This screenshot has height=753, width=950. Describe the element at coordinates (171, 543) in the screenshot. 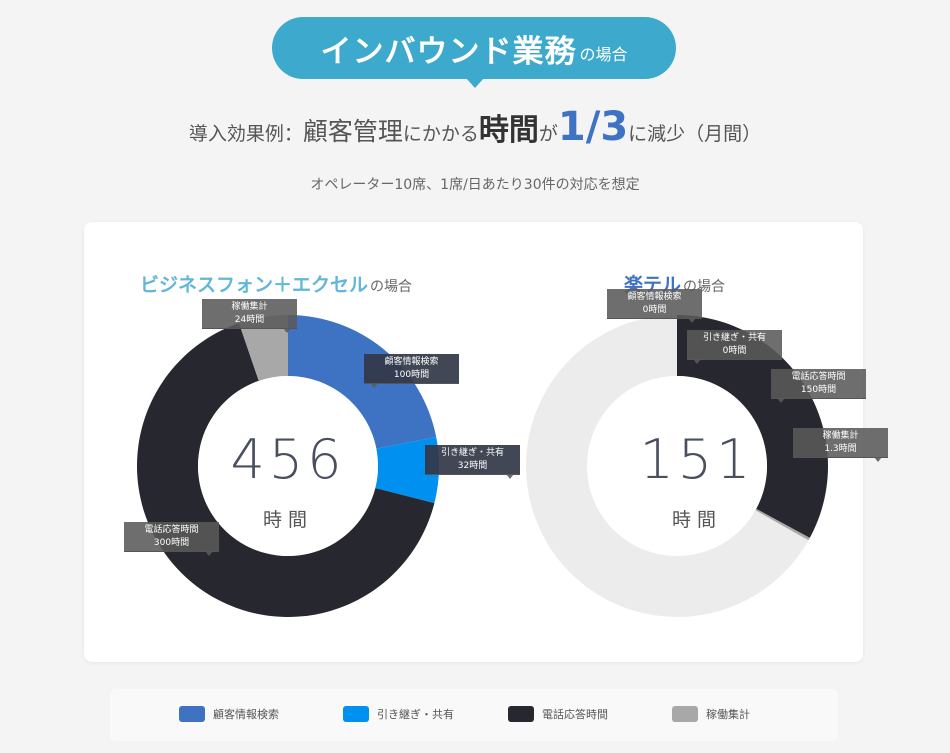

I see `left-label-phone-value: 300時間` at that location.